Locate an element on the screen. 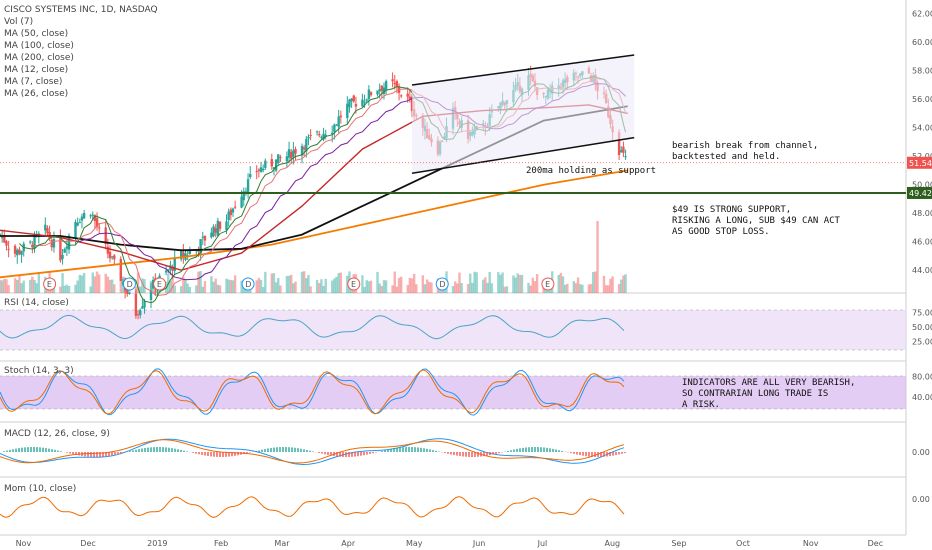  macd-label: MACD (12, 26, close, 9) is located at coordinates (57, 434).